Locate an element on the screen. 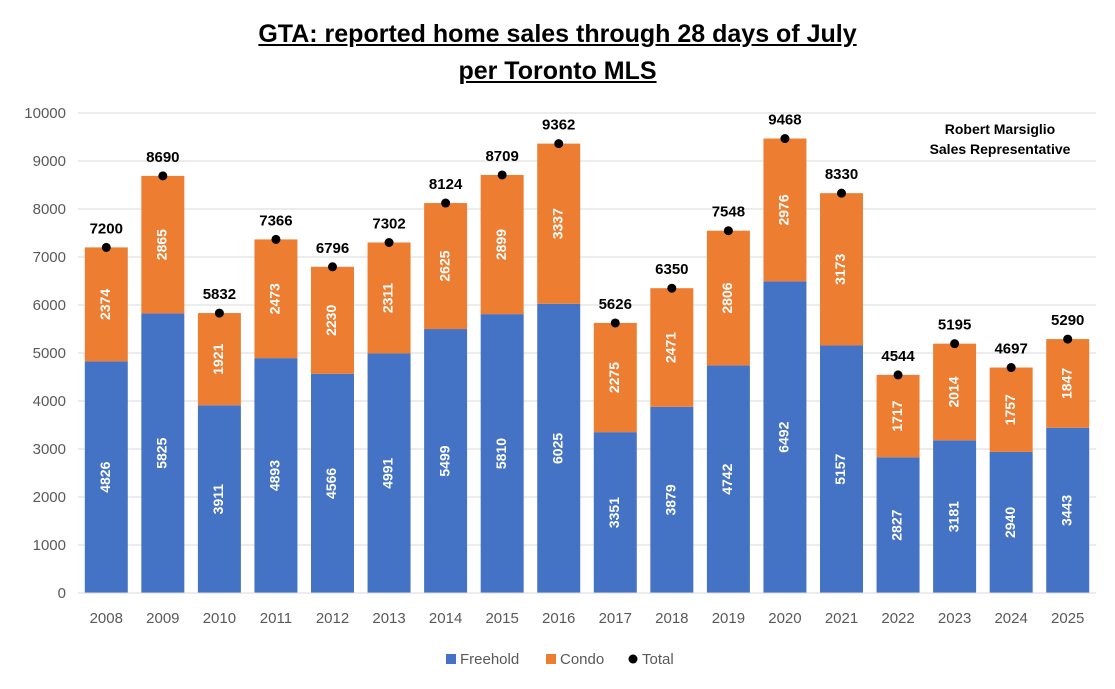 This screenshot has height=689, width=1115. x-tick-label: 2011 is located at coordinates (276, 618).